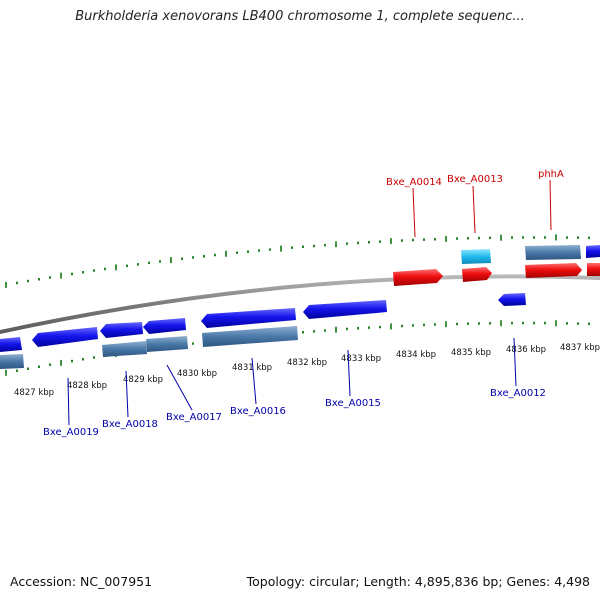 The image size is (600, 600). What do you see at coordinates (416, 355) in the screenshot?
I see `scale-label: 4834 kbp` at bounding box center [416, 355].